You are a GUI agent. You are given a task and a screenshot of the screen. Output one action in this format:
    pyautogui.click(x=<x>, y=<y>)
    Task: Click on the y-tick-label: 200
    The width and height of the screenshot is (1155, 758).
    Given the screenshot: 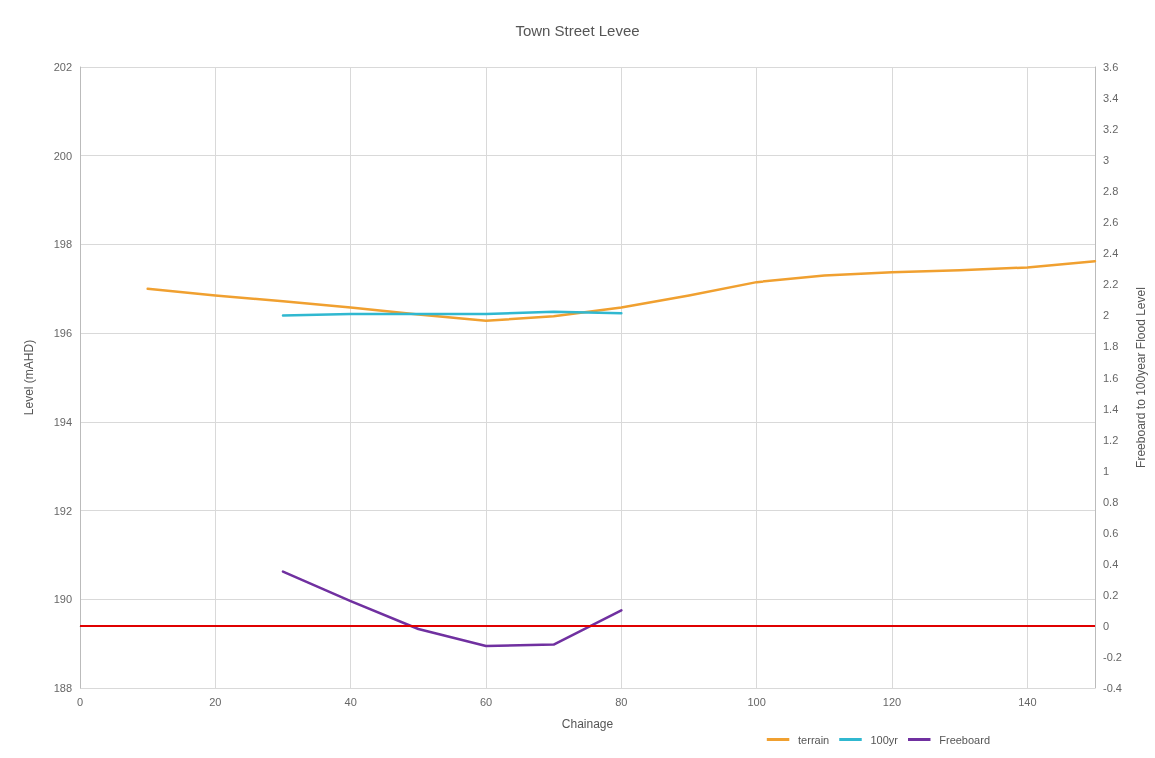 What is the action you would take?
    pyautogui.click(x=62, y=155)
    